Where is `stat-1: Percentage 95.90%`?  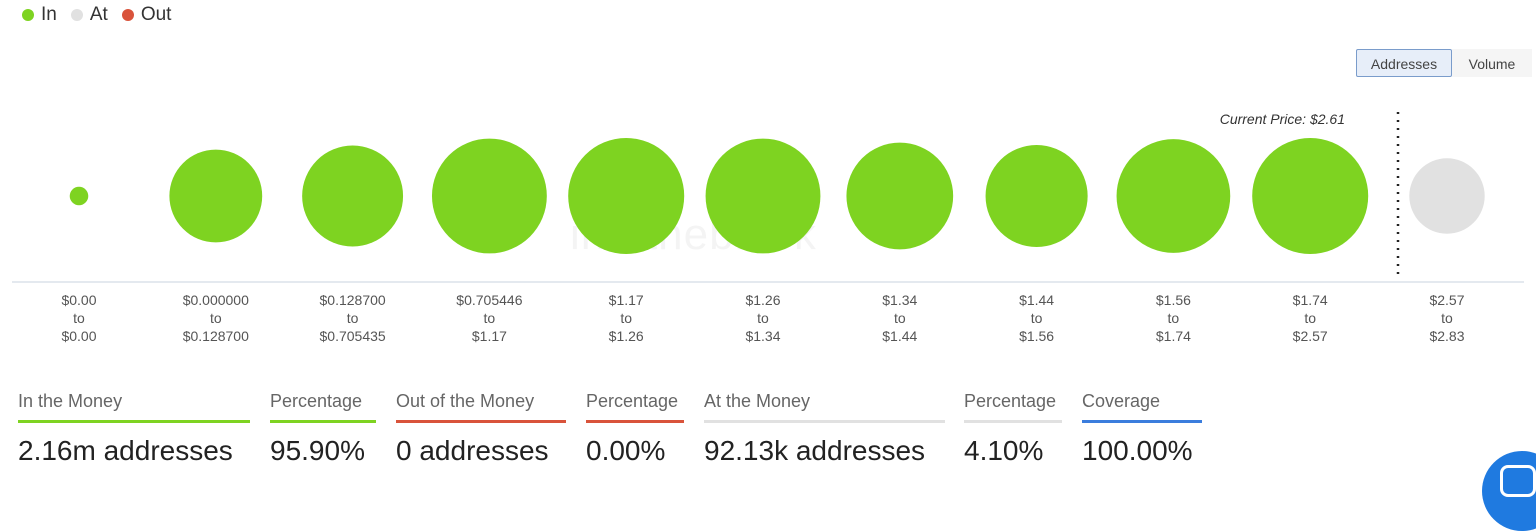 stat-1: Percentage 95.90% is located at coordinates (323, 427).